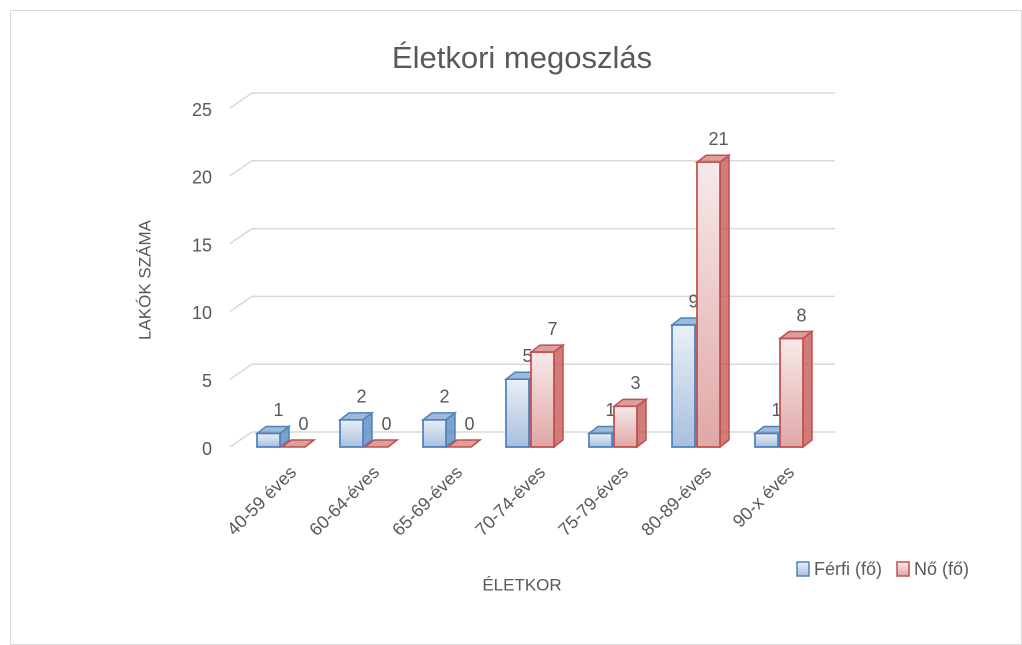 This screenshot has width=1022, height=645. I want to click on legend-label: Férfi (fő), so click(848, 569).